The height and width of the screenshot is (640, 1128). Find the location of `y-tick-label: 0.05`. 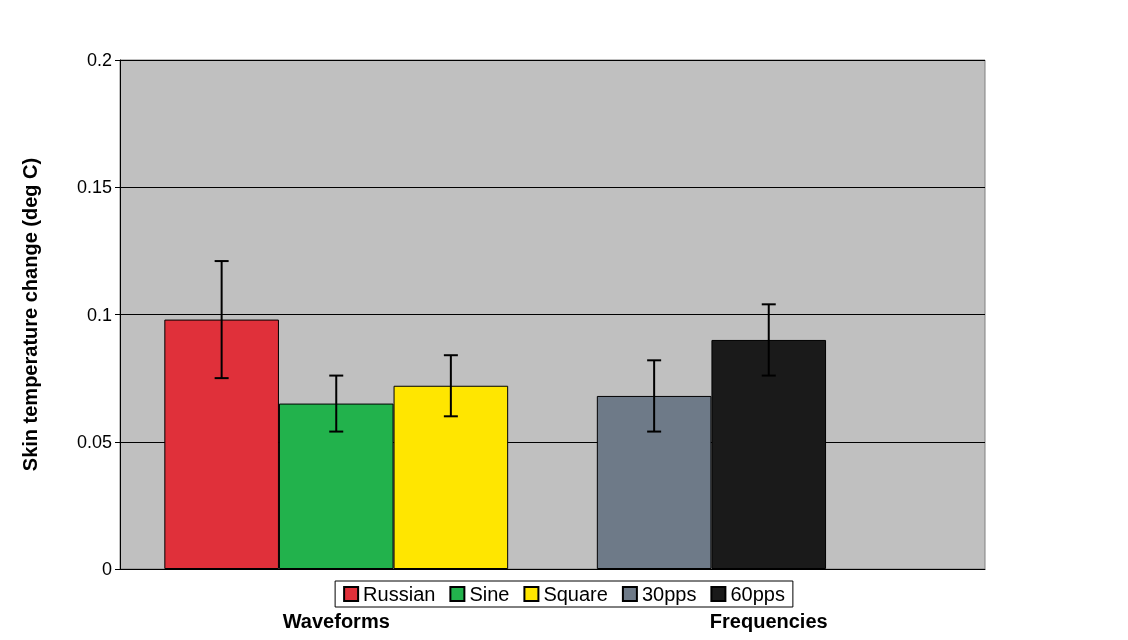

y-tick-label: 0.05 is located at coordinates (94, 441).